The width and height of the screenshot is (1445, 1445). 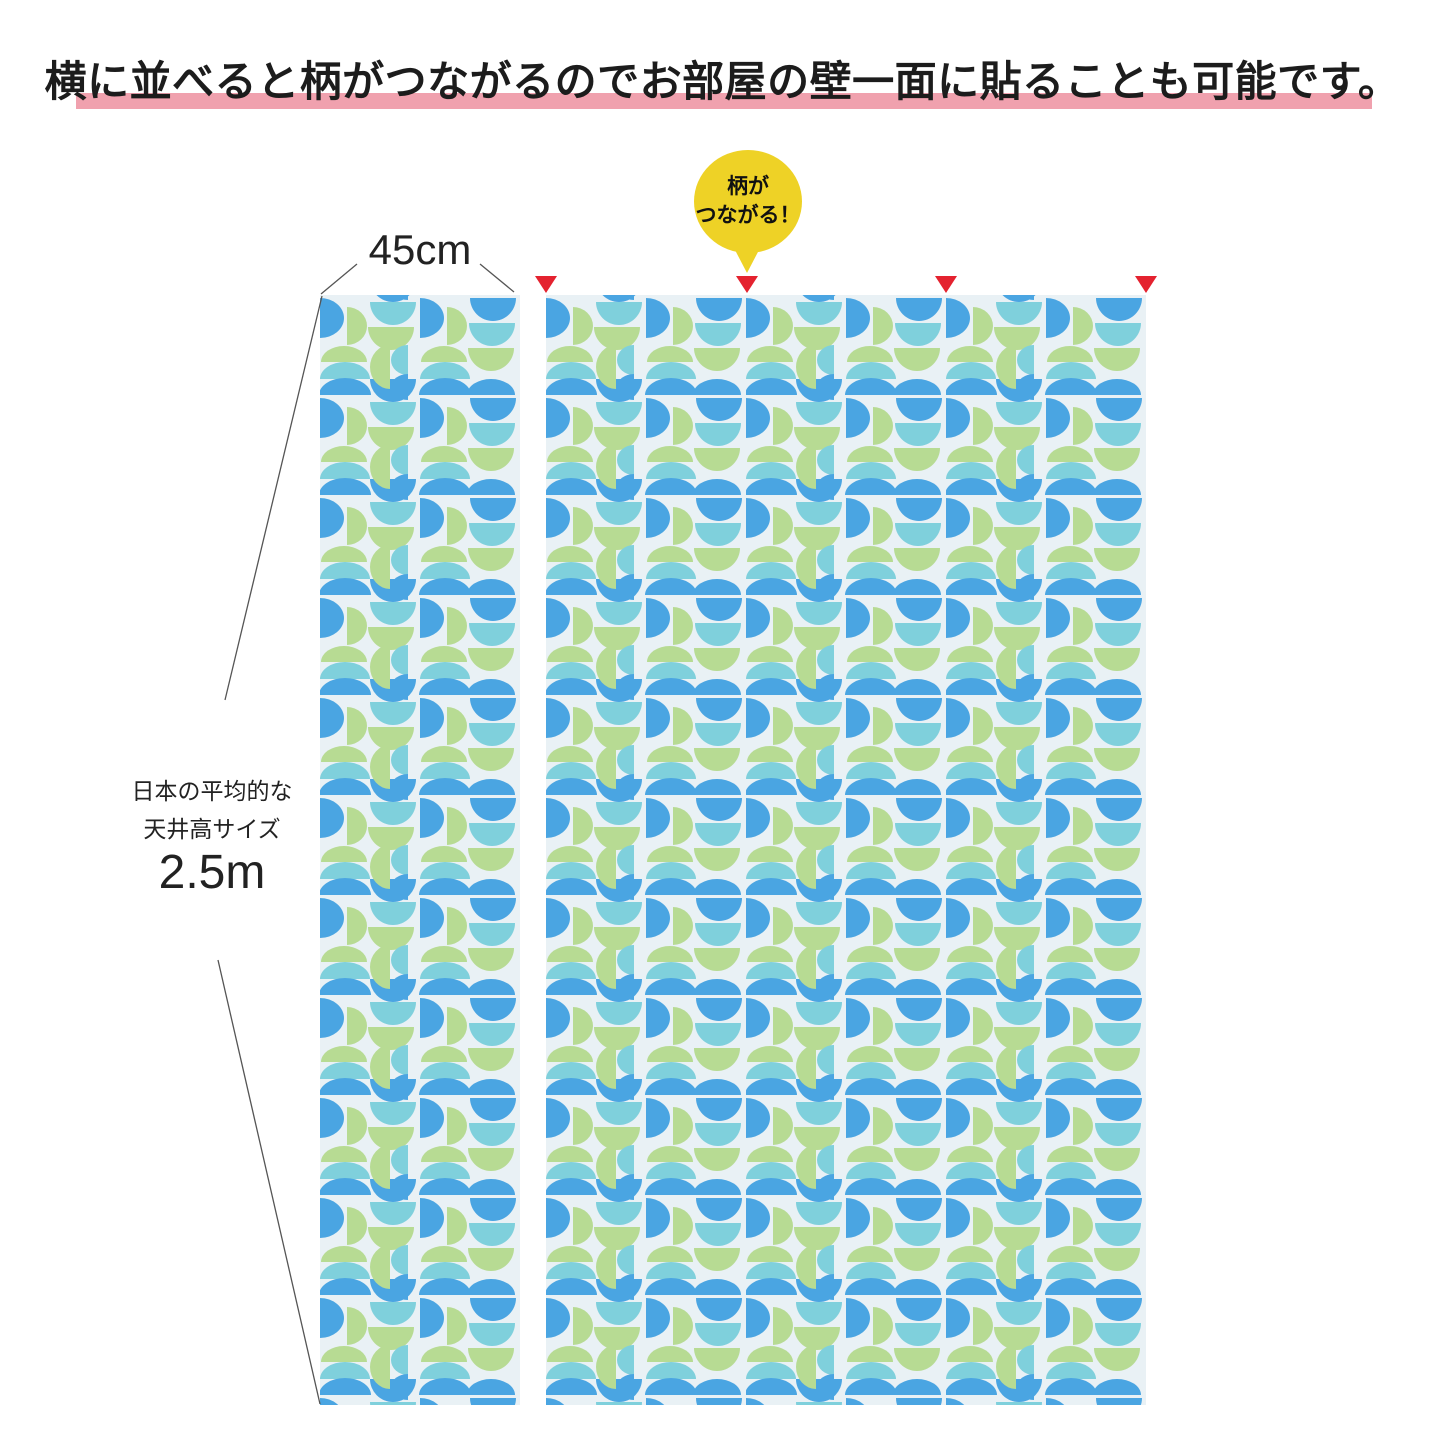 I want to click on bubble-text-line2: つながる！, so click(x=748, y=215).